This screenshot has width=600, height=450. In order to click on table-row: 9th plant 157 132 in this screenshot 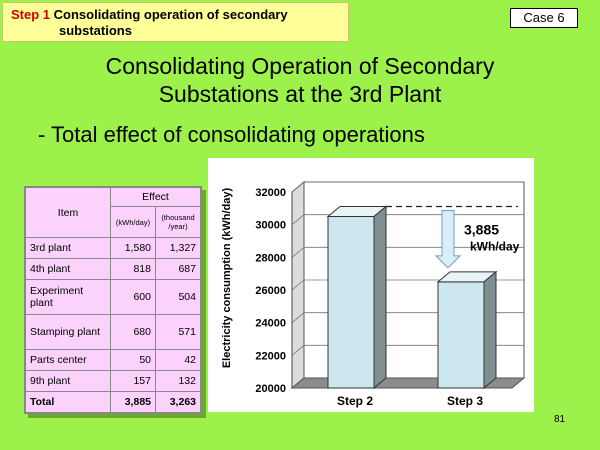, I will do `click(113, 381)`.